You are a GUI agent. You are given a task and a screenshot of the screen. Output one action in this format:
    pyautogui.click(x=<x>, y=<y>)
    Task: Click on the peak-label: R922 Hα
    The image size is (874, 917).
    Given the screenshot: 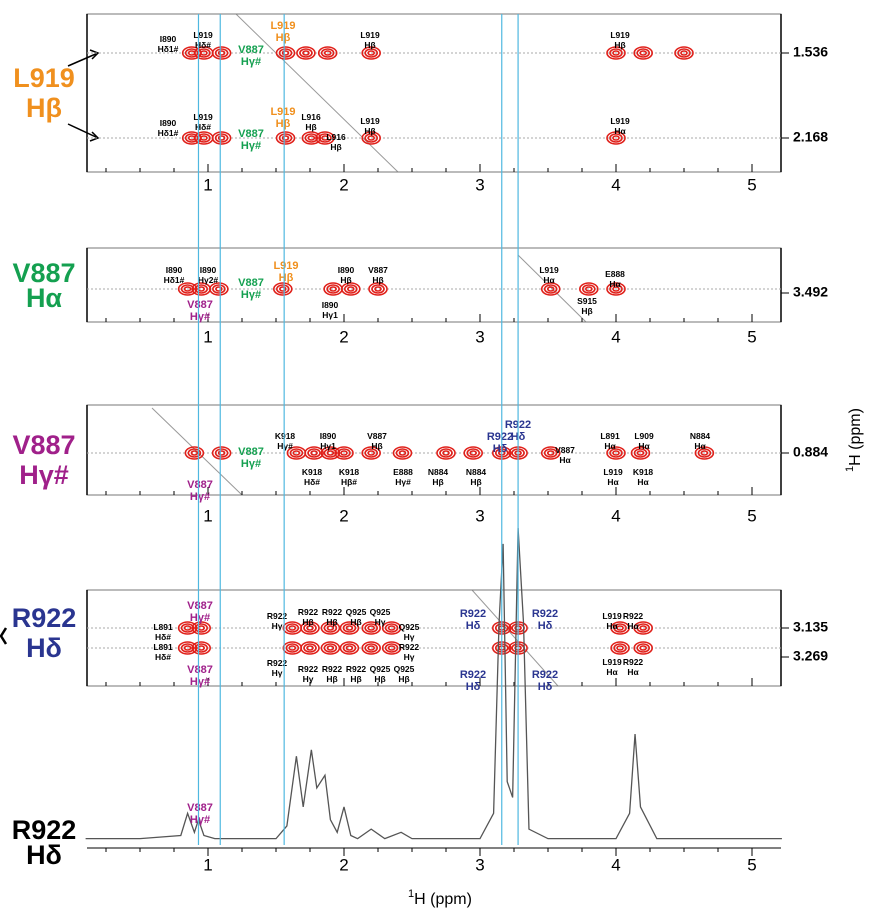 What is the action you would take?
    pyautogui.click(x=633, y=667)
    